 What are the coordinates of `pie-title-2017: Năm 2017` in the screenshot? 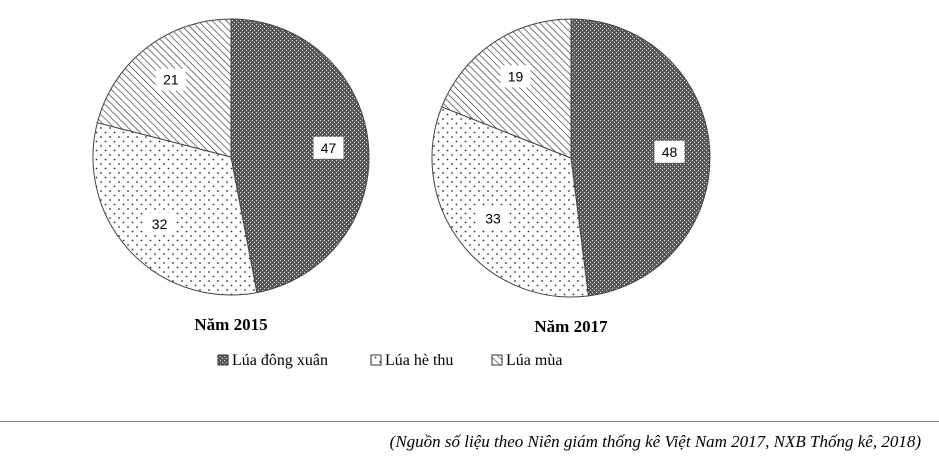 It's located at (571, 326).